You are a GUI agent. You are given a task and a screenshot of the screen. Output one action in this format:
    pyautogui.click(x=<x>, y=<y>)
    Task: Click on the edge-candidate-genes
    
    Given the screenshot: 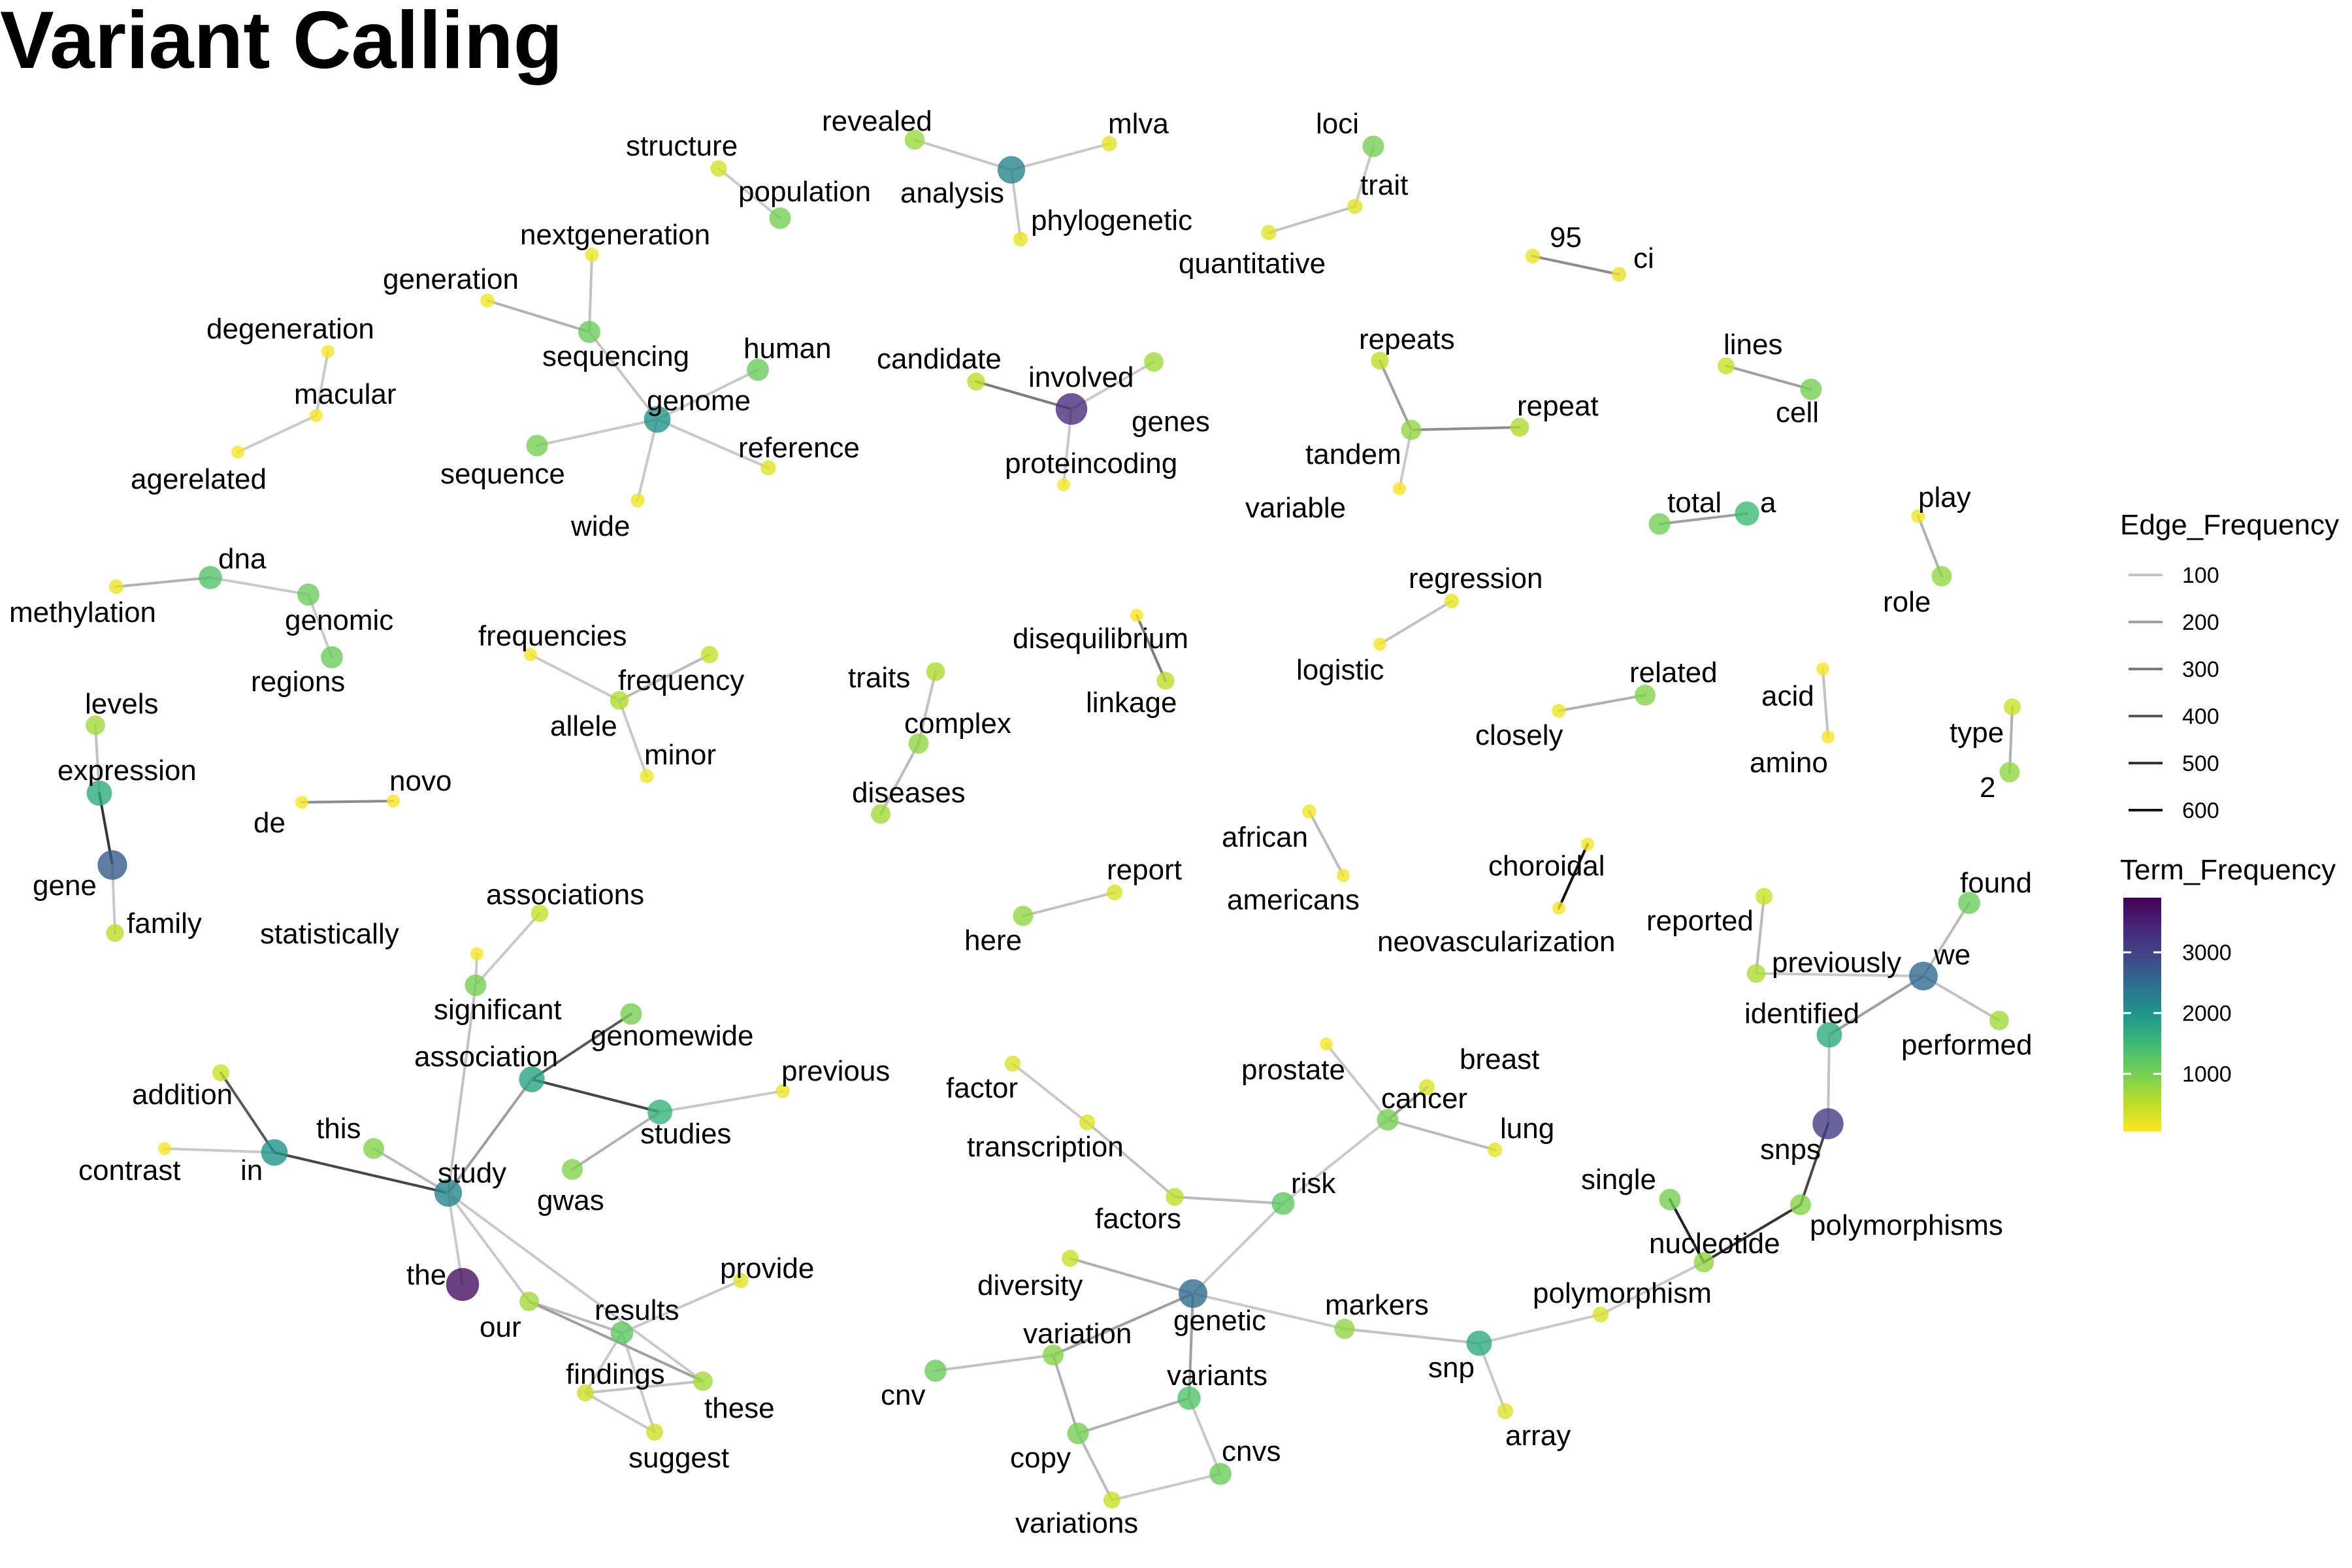 What is the action you would take?
    pyautogui.click(x=1024, y=395)
    